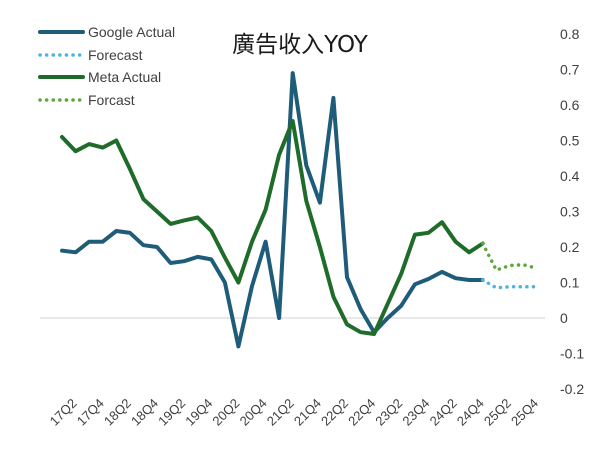  Describe the element at coordinates (388, 412) in the screenshot. I see `x-tick-label: 23Q2` at that location.